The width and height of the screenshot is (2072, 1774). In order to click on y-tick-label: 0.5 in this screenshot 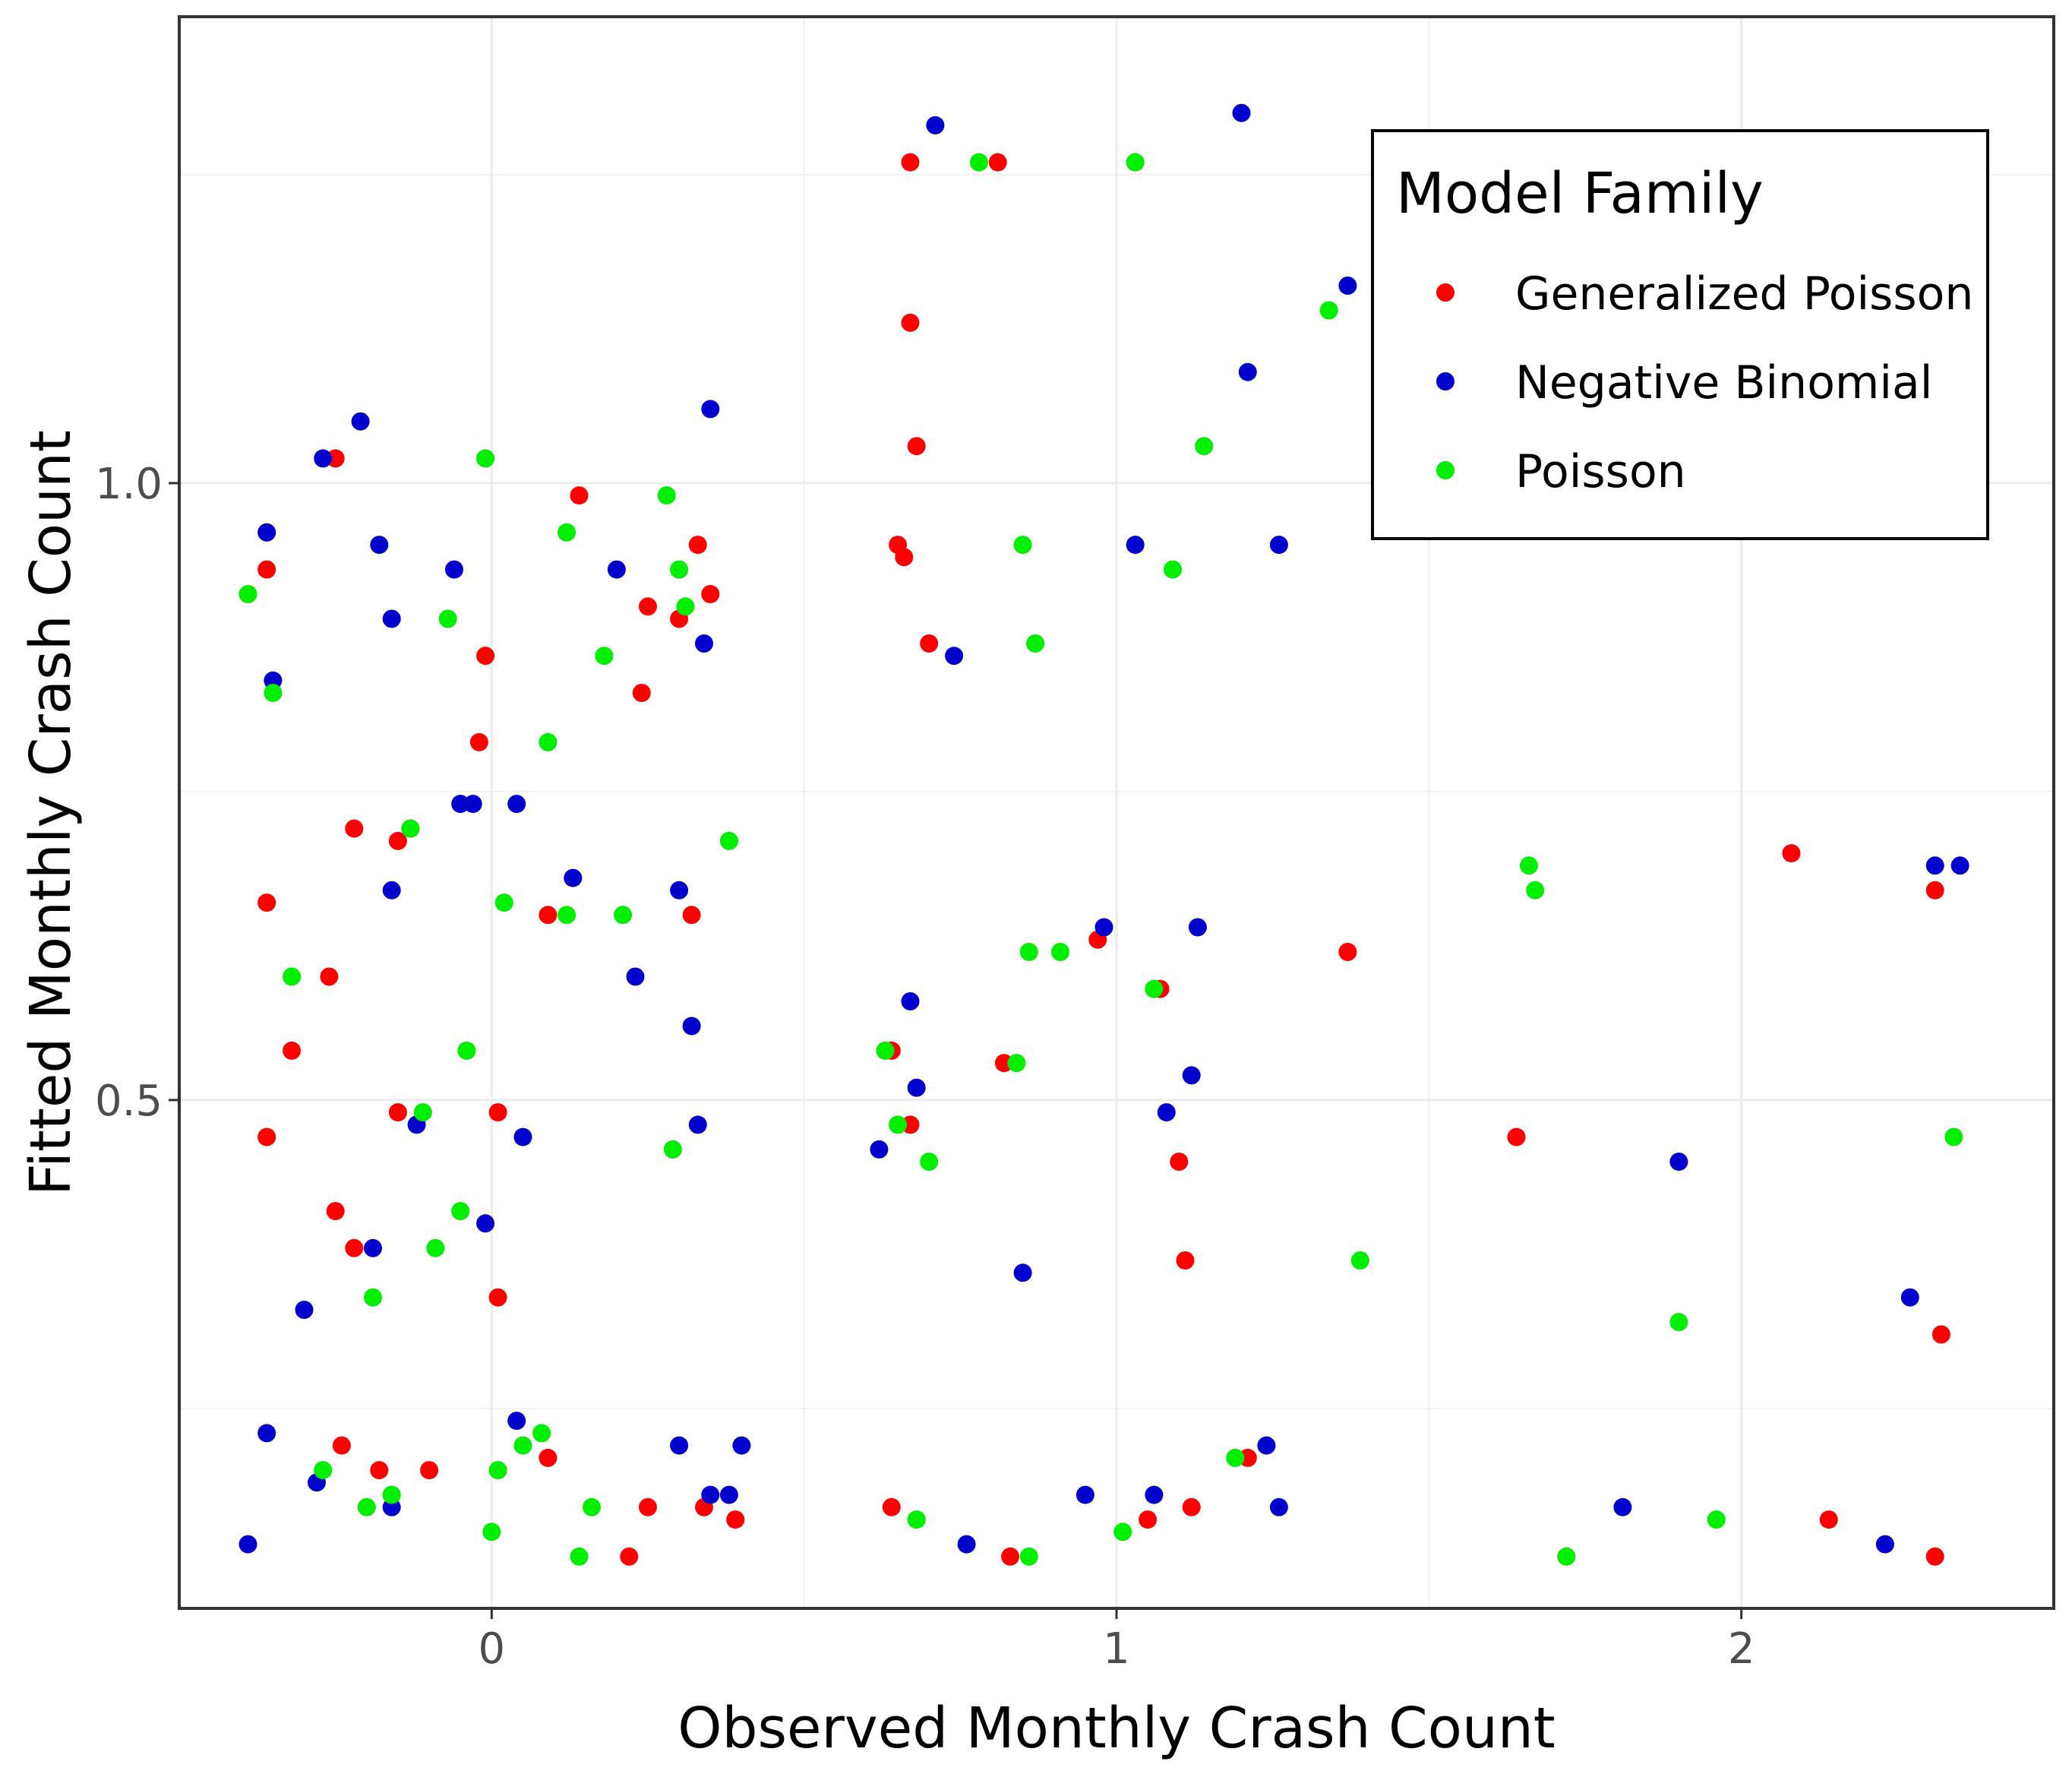, I will do `click(129, 1101)`.